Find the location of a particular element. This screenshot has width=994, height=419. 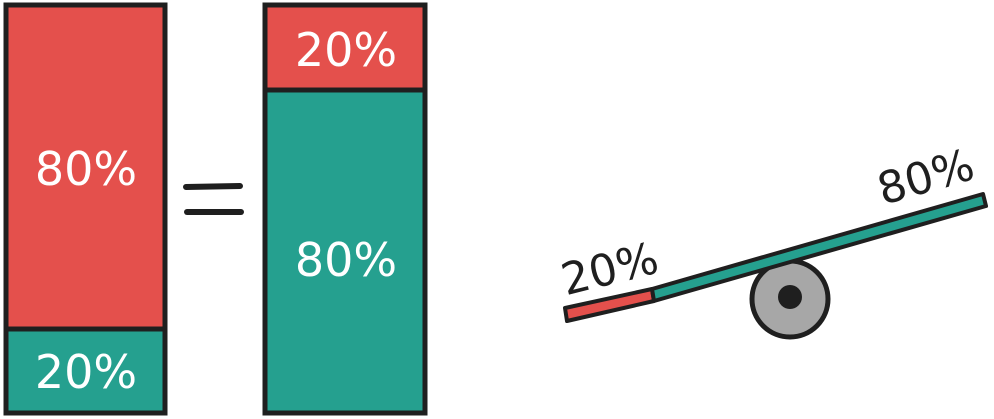

seesaw-pivot is located at coordinates (790, 299).